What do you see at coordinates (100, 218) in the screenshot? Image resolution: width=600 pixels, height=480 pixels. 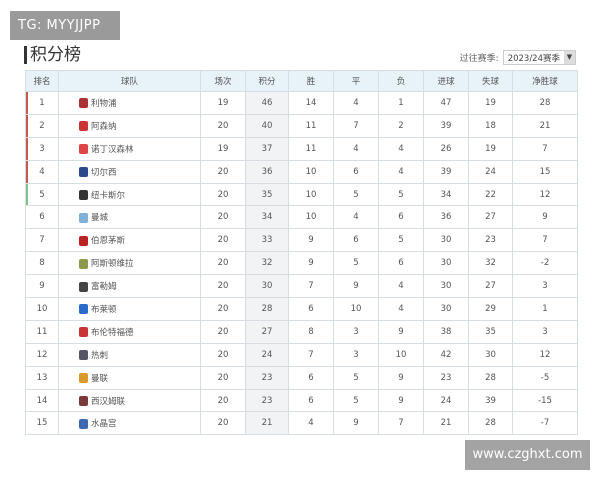 I see `team-name: 曼城` at bounding box center [100, 218].